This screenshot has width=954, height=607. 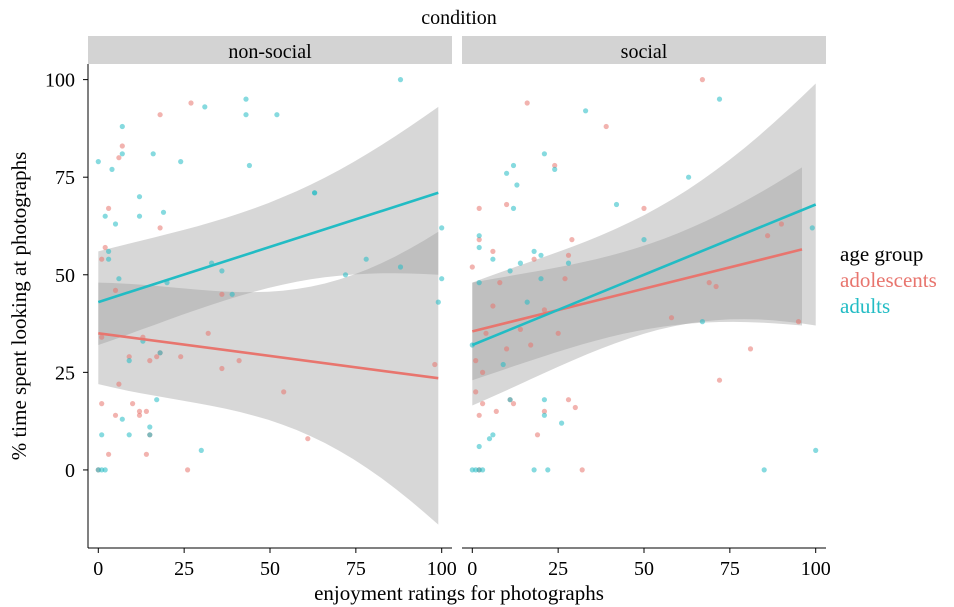 I want to click on strip-social, so click(x=644, y=50).